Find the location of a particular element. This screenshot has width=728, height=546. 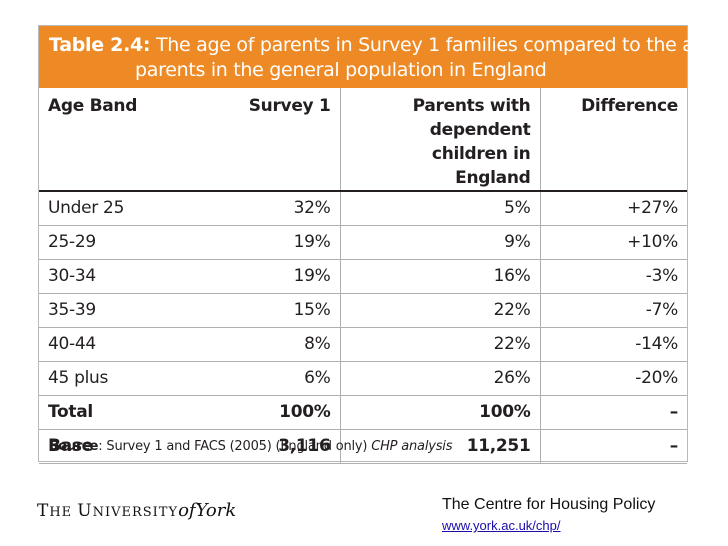

cell-parents-england: 9% is located at coordinates (439, 242).